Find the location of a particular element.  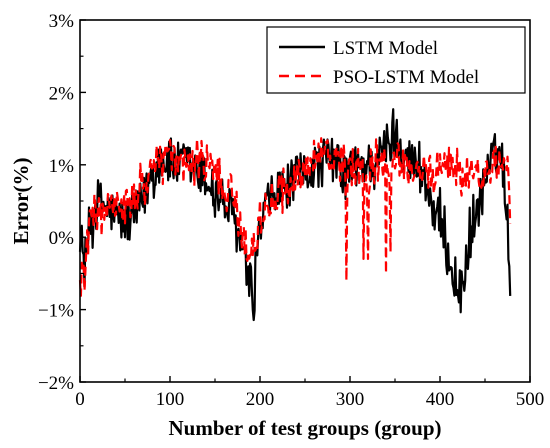

x-tick-label: 0 is located at coordinates (80, 399).